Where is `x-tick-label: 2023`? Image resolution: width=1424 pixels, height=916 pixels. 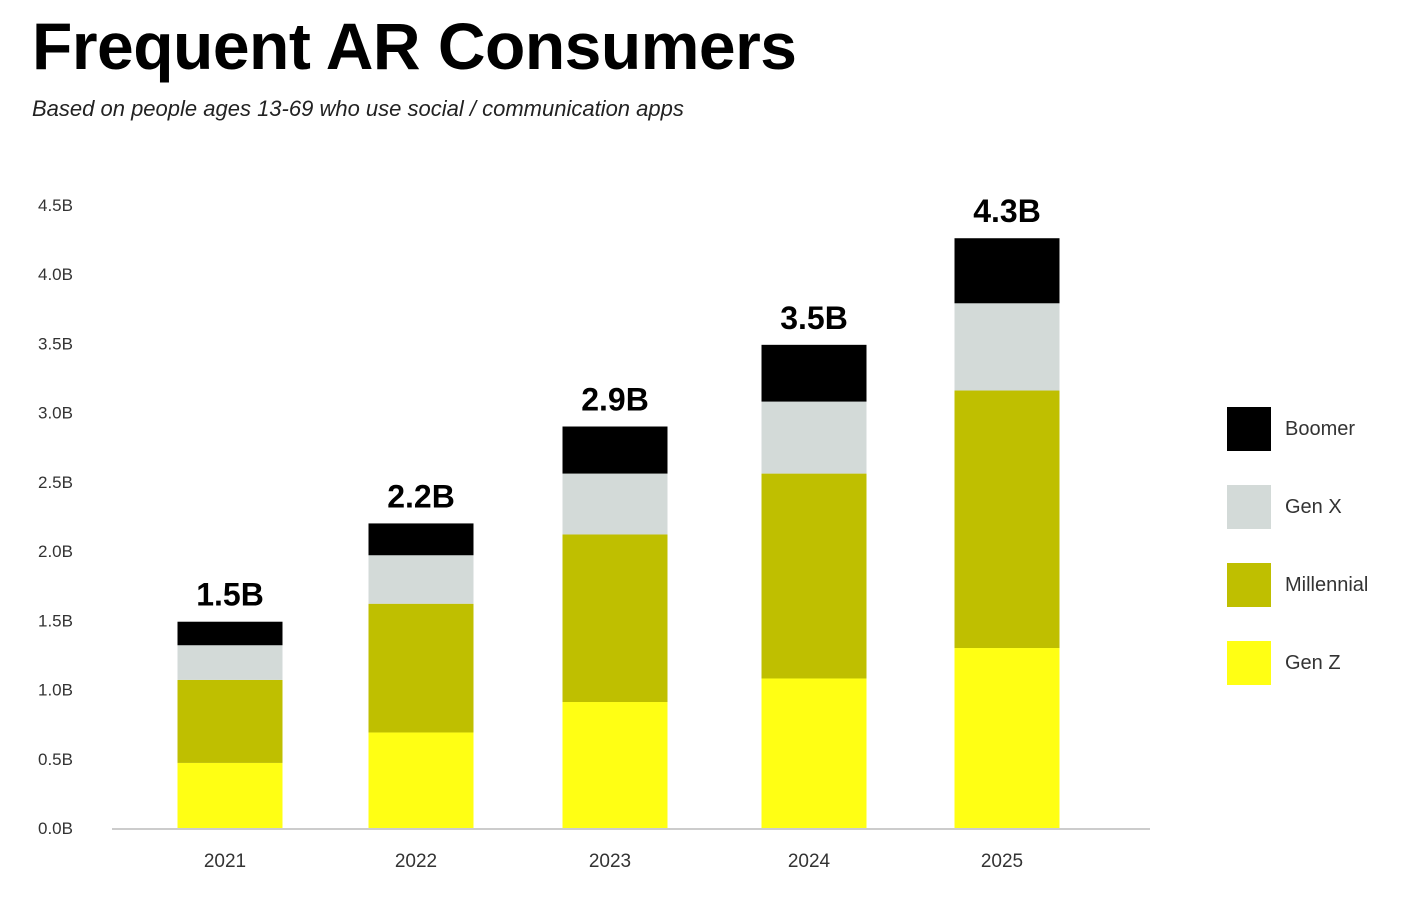
x-tick-label: 2023 is located at coordinates (610, 861).